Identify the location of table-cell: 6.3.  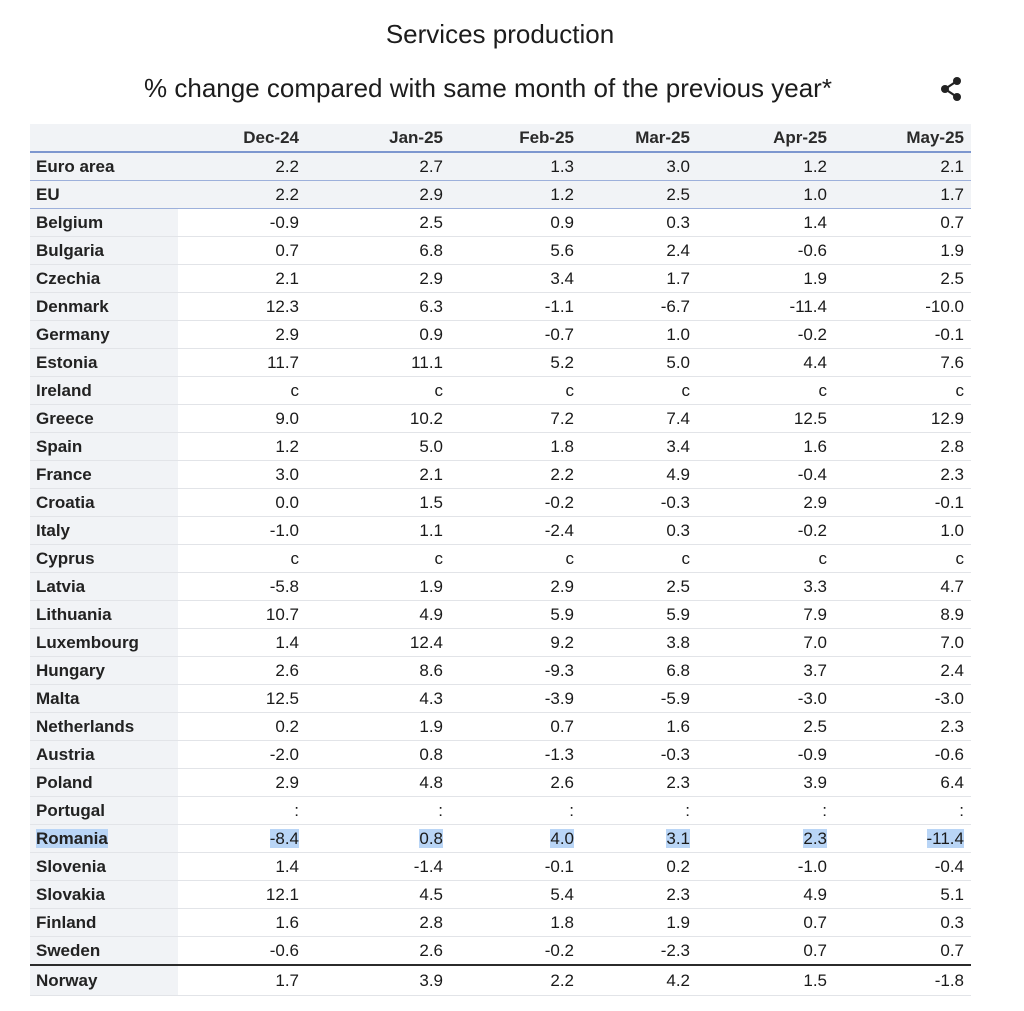
(378, 306).